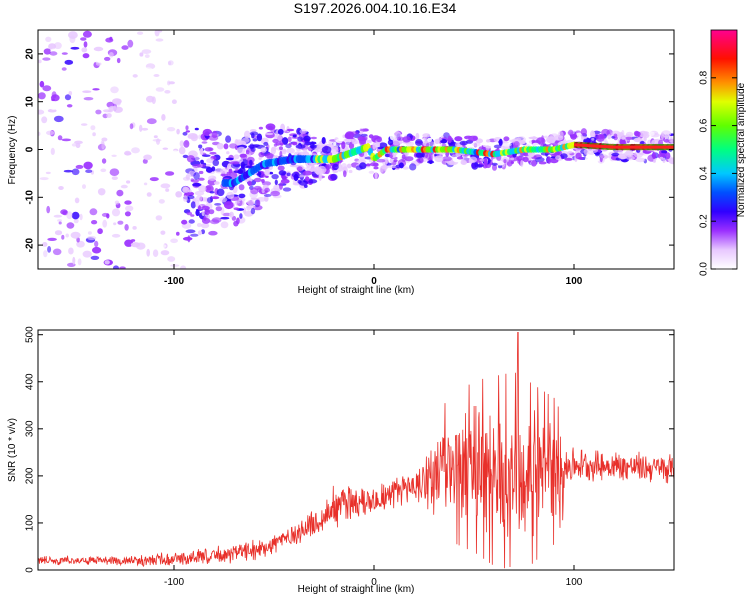 Image resolution: width=750 pixels, height=600 pixels. What do you see at coordinates (374, 582) in the screenshot?
I see `x-tick-label: 0` at bounding box center [374, 582].